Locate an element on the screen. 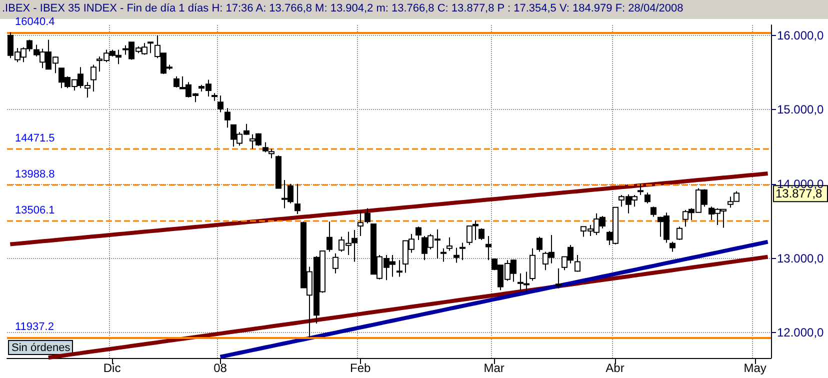  x-tick-label: Abr is located at coordinates (615, 368).